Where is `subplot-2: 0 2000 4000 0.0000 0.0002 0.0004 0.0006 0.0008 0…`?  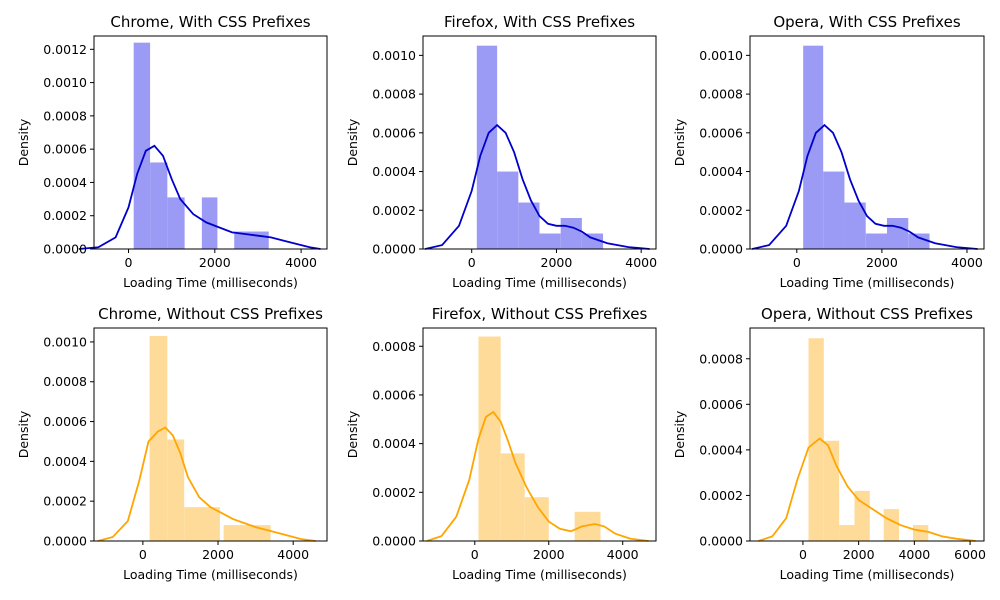 subplot-2: 0 2000 4000 0.0000 0.0002 0.0004 0.0006 0.0008 0… is located at coordinates (828, 151).